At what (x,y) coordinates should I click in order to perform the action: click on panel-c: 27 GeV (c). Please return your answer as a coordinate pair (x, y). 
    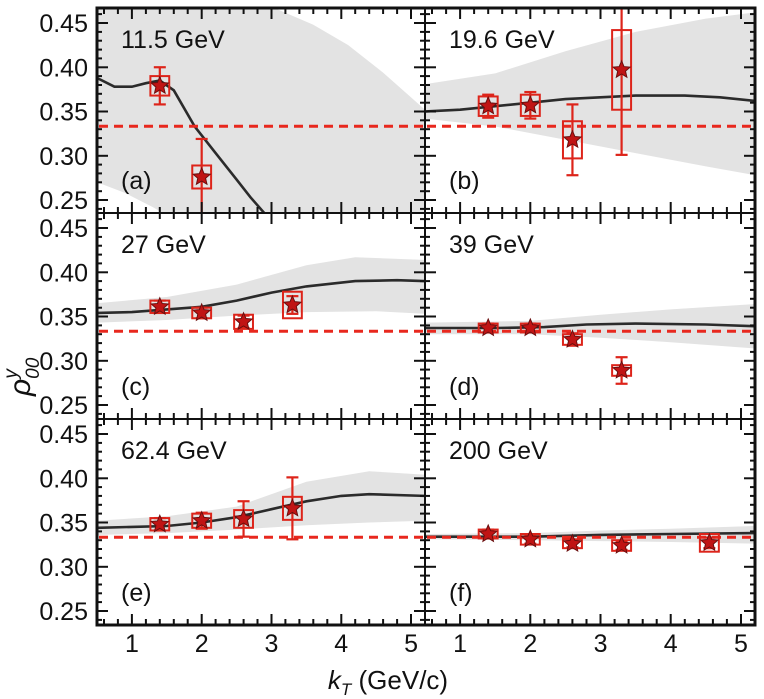
    Looking at the image, I should click on (261, 316).